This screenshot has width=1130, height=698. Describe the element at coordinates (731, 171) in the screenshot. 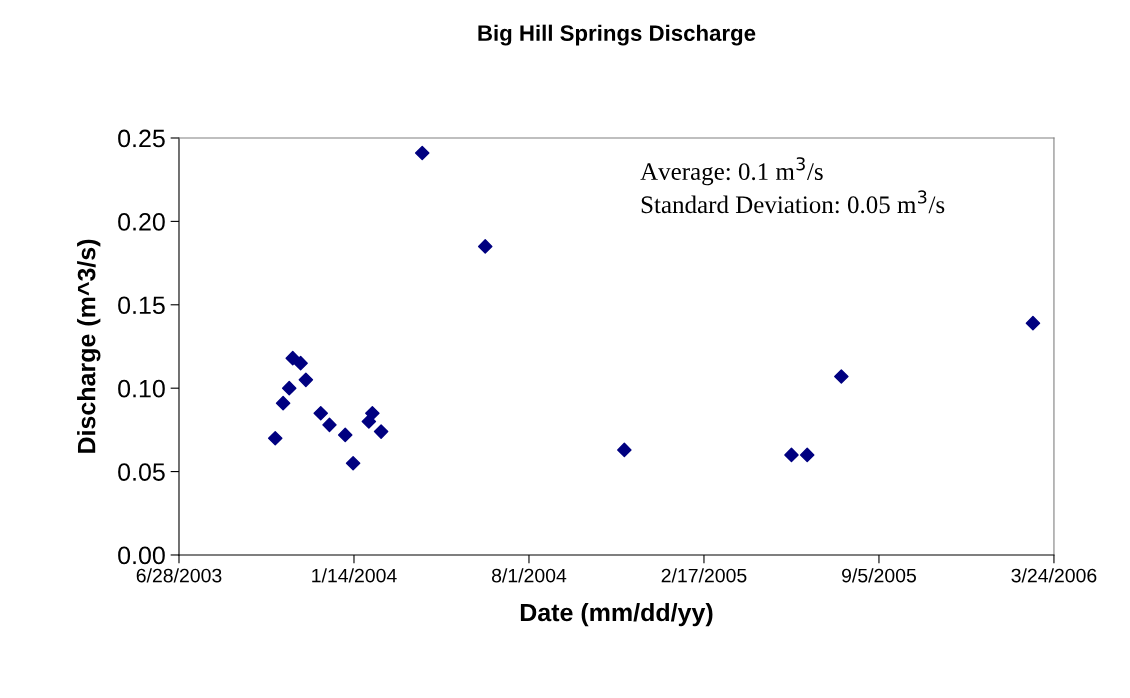

I see `annotation: Average: 0.1 m$^{3}$/s` at that location.